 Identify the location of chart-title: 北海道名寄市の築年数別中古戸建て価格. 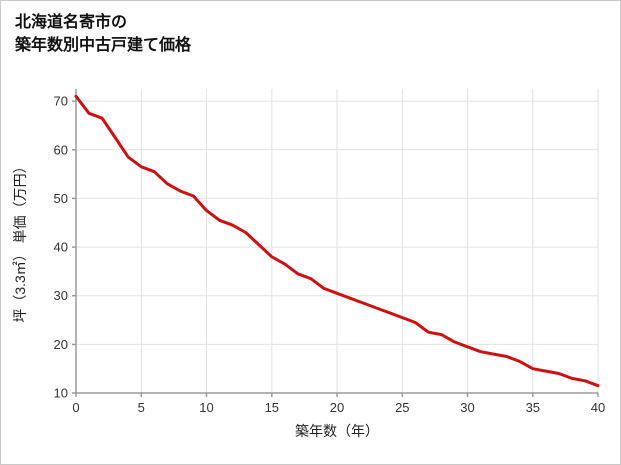
(103, 34).